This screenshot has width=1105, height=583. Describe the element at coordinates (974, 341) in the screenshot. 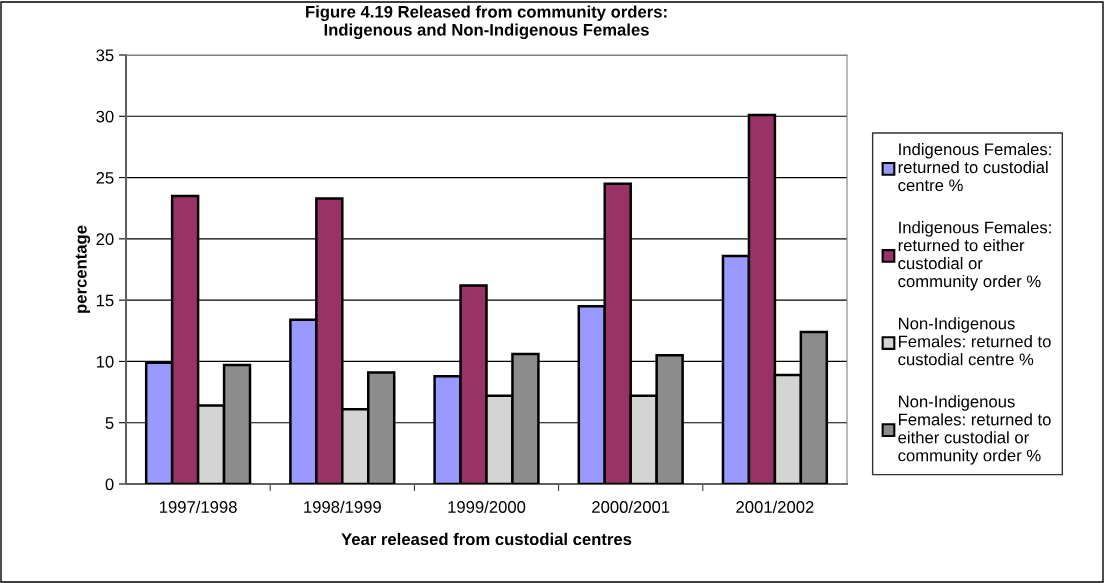

I see `legend-label: Non-Indigenous Females: returned to custodial centre %` at that location.